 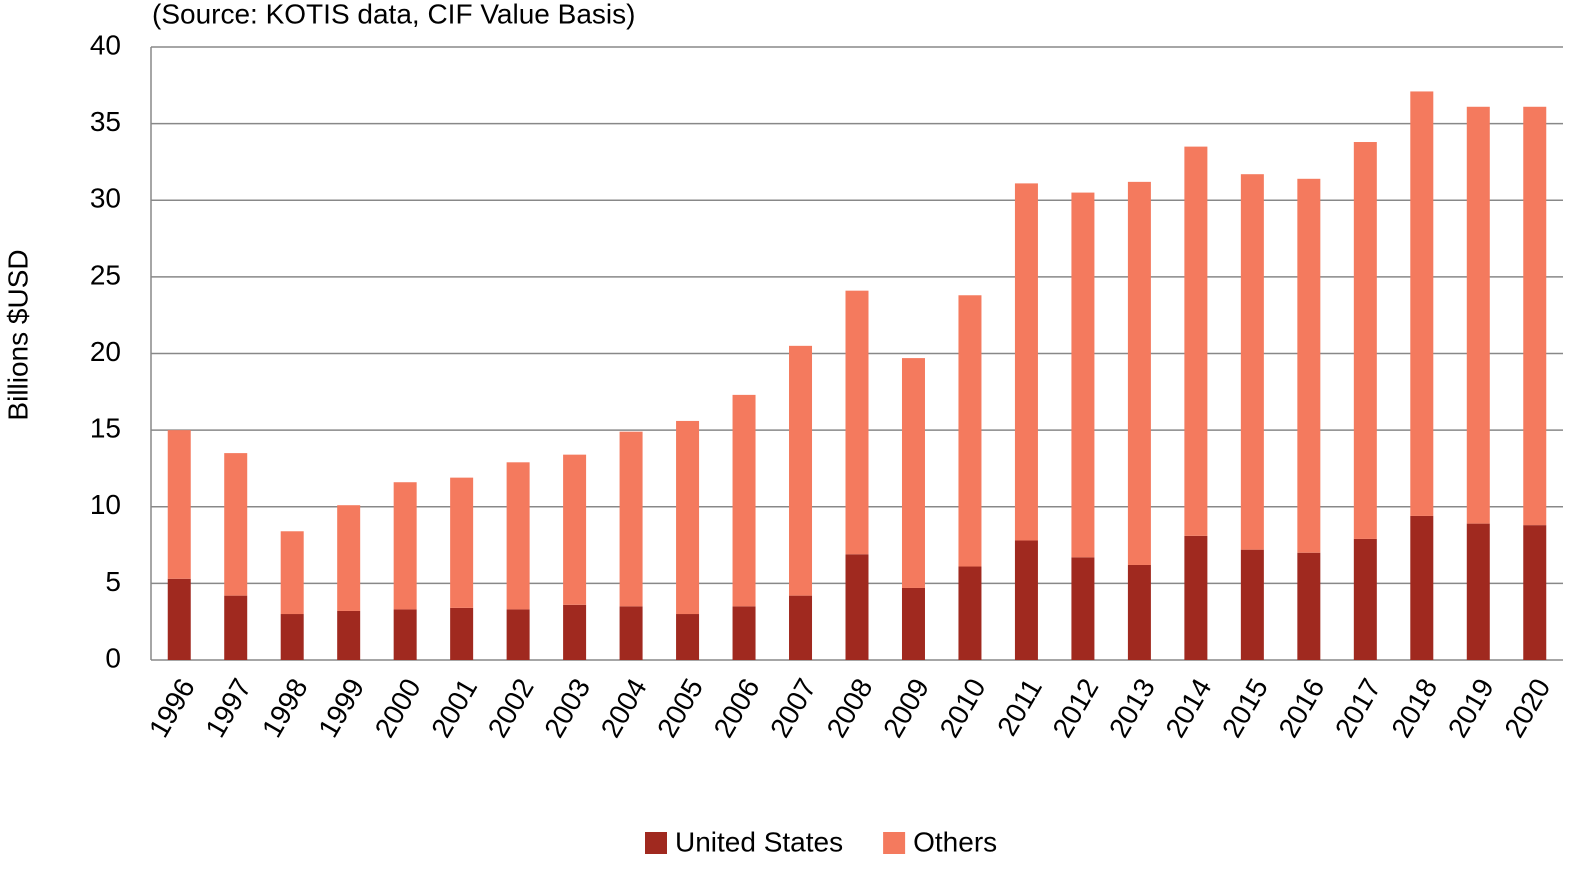 What do you see at coordinates (393, 14) in the screenshot?
I see `chart-subtitle: (Source: KOTIS data, CIF Value Basis)` at bounding box center [393, 14].